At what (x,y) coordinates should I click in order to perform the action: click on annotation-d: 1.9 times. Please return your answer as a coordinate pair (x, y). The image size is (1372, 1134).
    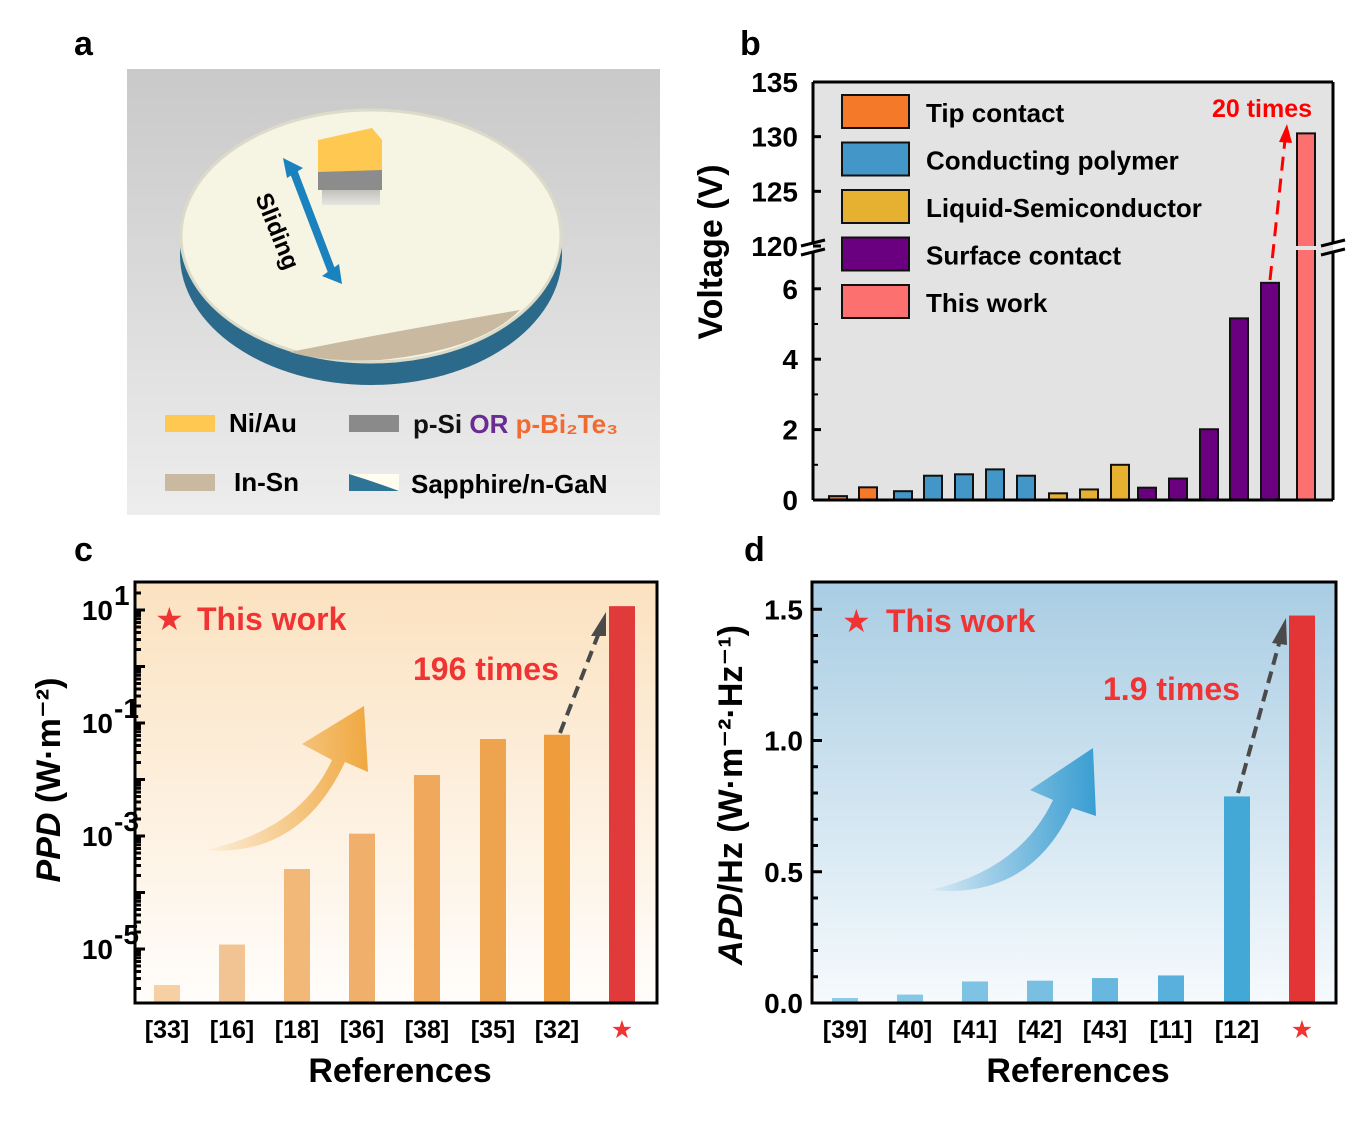
    Looking at the image, I should click on (1171, 689).